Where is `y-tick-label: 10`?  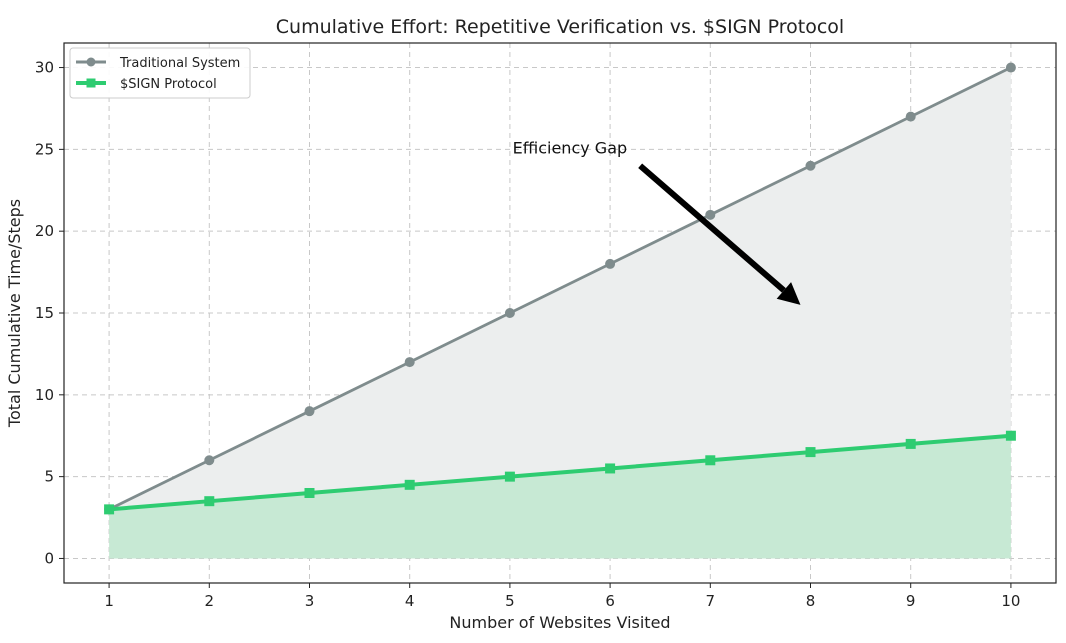
y-tick-label: 10 is located at coordinates (44, 395).